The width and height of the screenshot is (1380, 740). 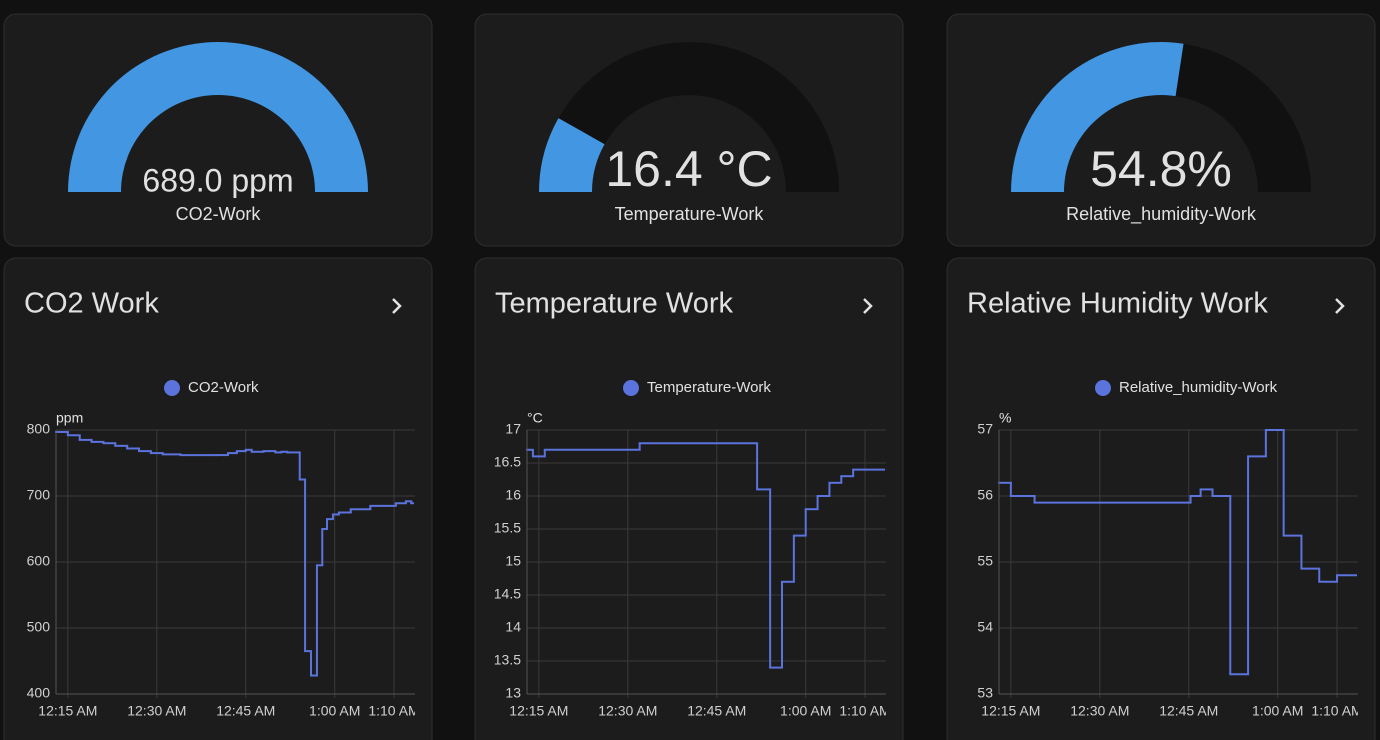 What do you see at coordinates (513, 627) in the screenshot?
I see `y-tick-label: 14` at bounding box center [513, 627].